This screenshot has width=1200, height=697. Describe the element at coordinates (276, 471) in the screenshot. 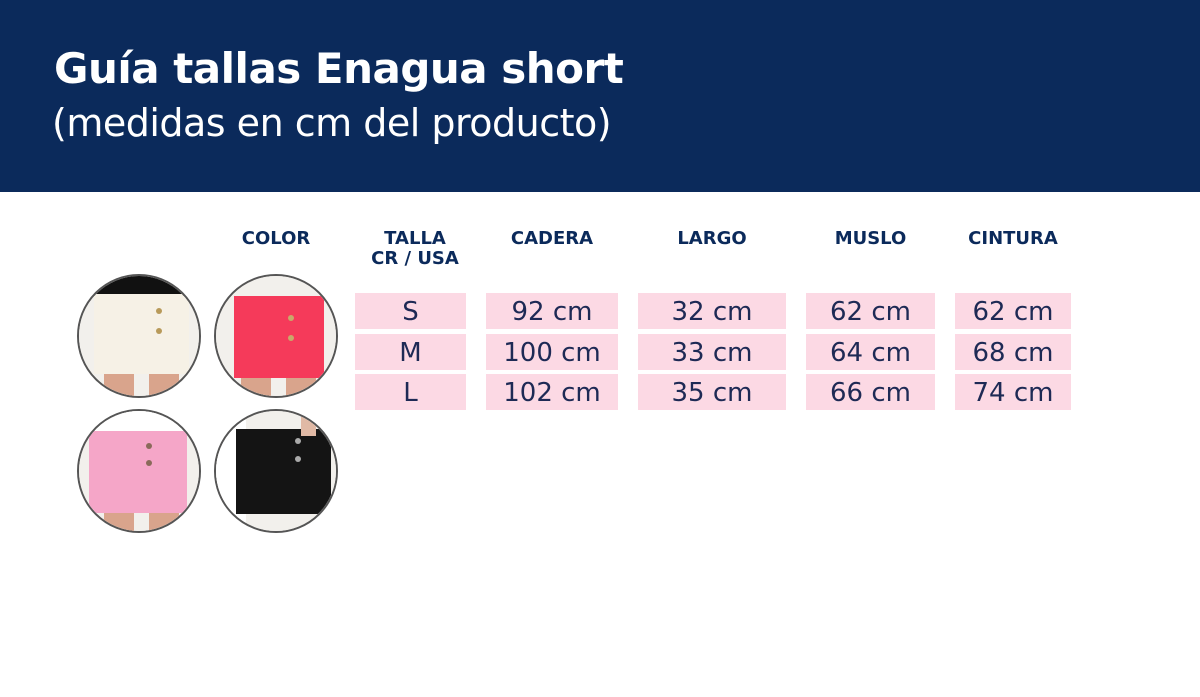

I see `color-swatch-black` at that location.